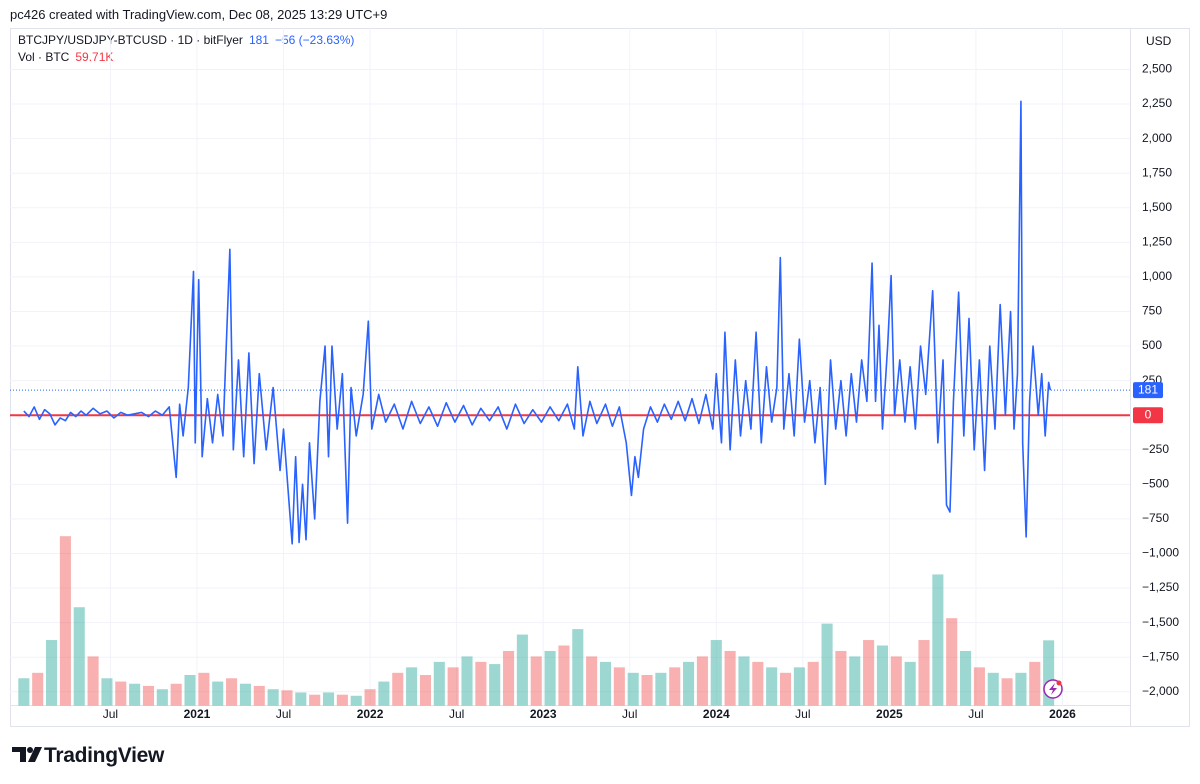 The width and height of the screenshot is (1200, 784). I want to click on replay-icon, so click(1053, 689).